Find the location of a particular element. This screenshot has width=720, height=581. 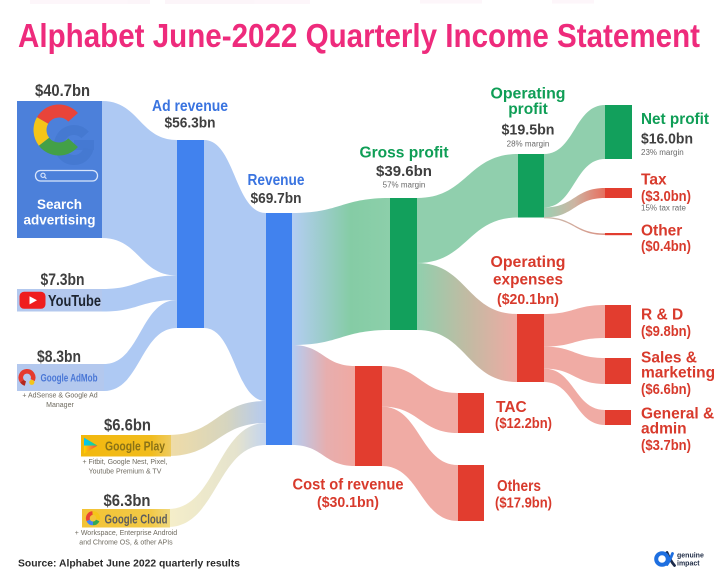

svg-text: 57% margin is located at coordinates (404, 185).